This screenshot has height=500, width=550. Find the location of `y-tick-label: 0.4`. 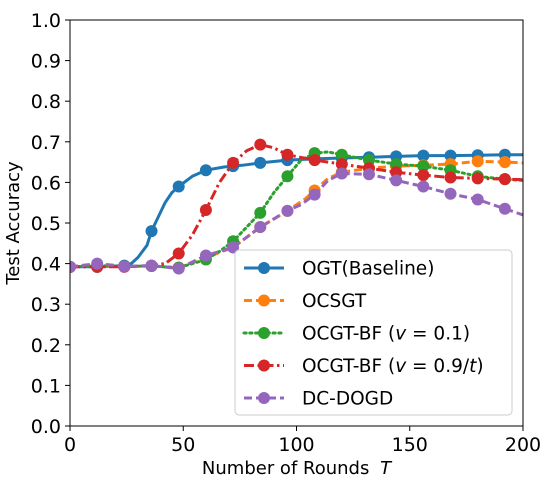

y-tick-label: 0.4 is located at coordinates (46, 265).